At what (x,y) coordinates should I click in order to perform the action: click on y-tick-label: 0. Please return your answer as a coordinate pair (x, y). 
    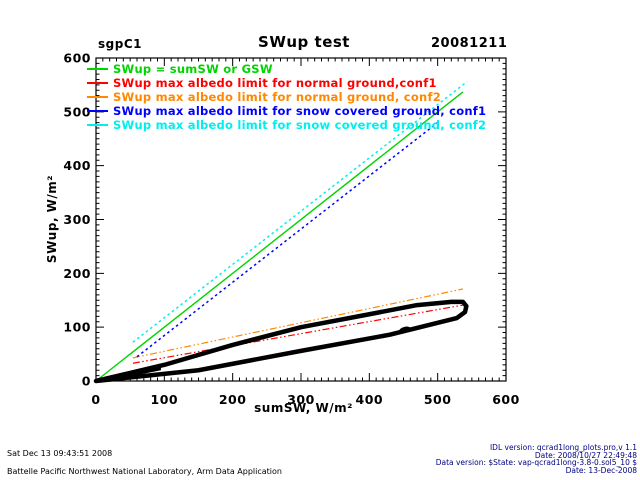
    Looking at the image, I should click on (86, 381).